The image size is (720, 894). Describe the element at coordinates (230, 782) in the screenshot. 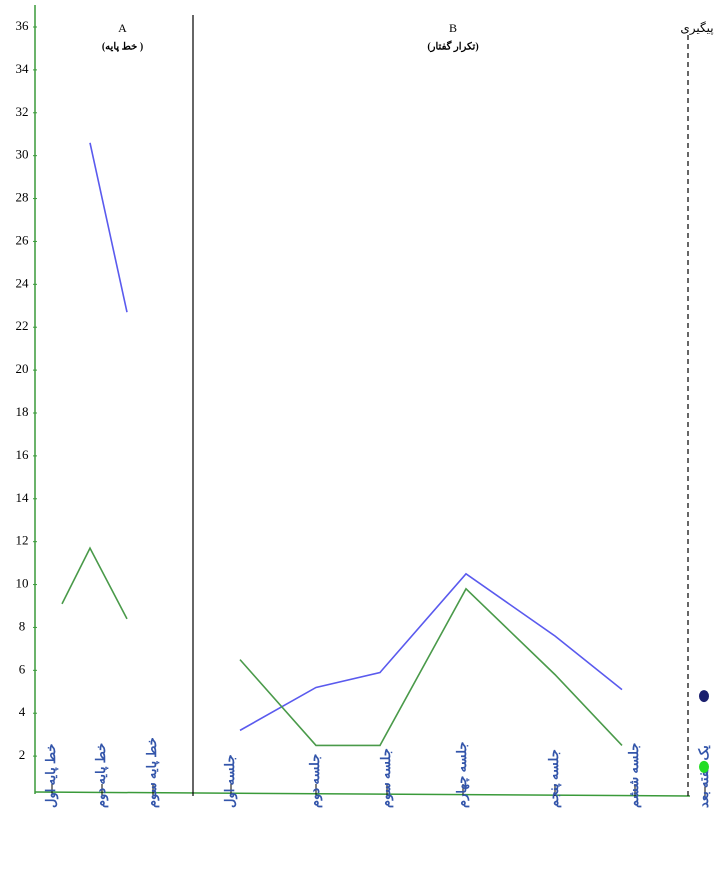

I see `x-tick-label: جلسه اول` at that location.